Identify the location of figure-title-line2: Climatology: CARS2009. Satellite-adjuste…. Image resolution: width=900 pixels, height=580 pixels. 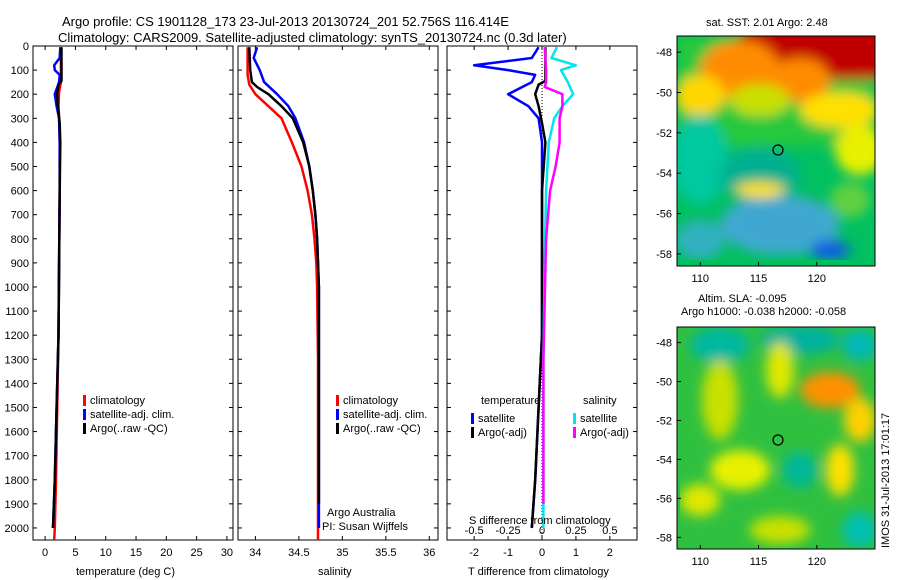
(312, 37).